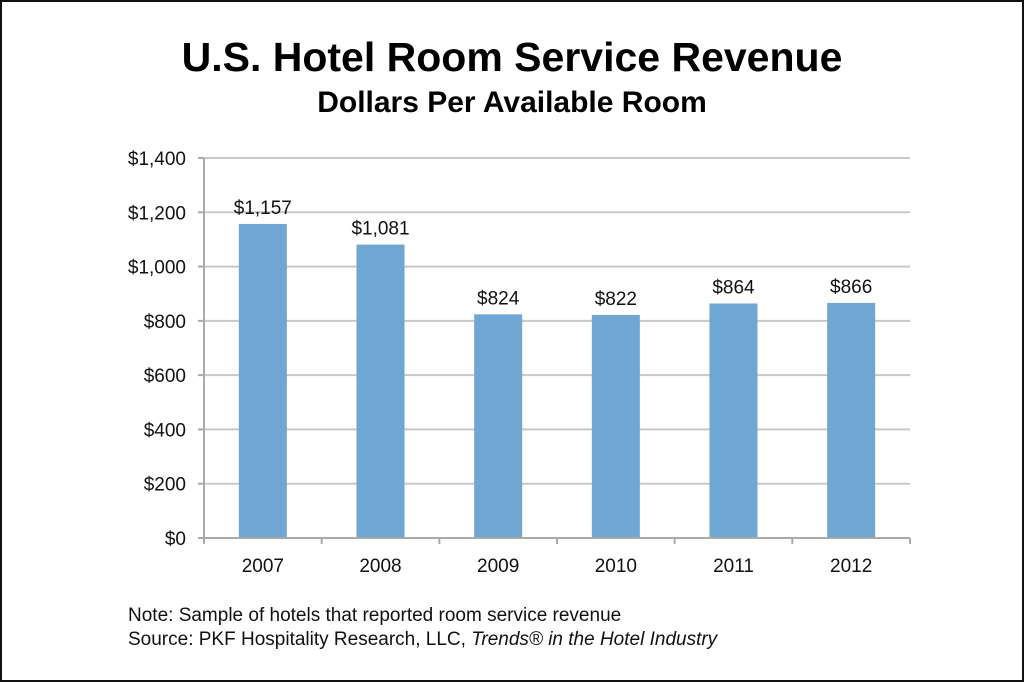 This screenshot has width=1024, height=682. What do you see at coordinates (733, 566) in the screenshot?
I see `x-tick-label: 2011` at bounding box center [733, 566].